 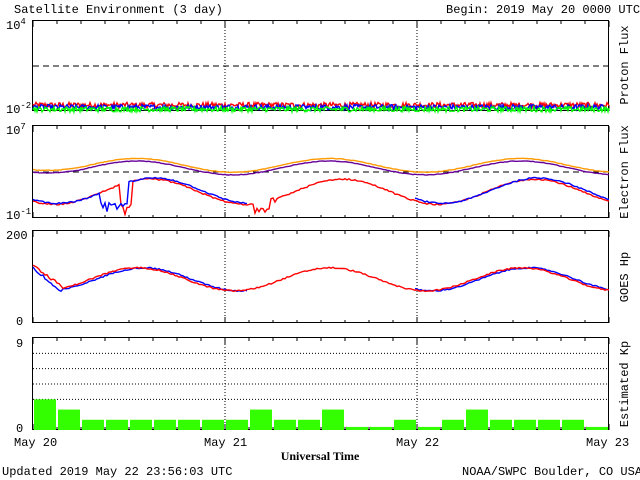 I want to click on chart-title: Satellite Environment (3 day), so click(x=118, y=10).